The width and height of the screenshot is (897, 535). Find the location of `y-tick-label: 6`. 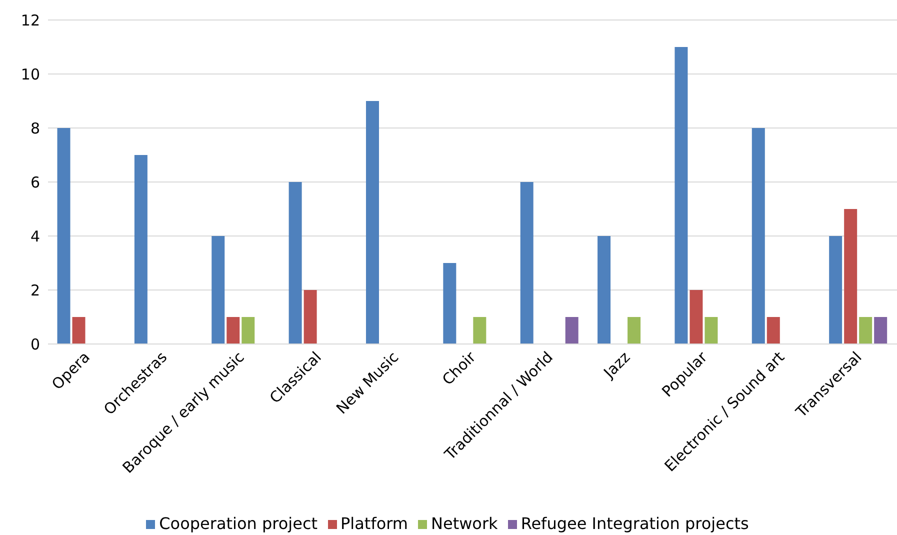

y-tick-label: 6 is located at coordinates (35, 182).